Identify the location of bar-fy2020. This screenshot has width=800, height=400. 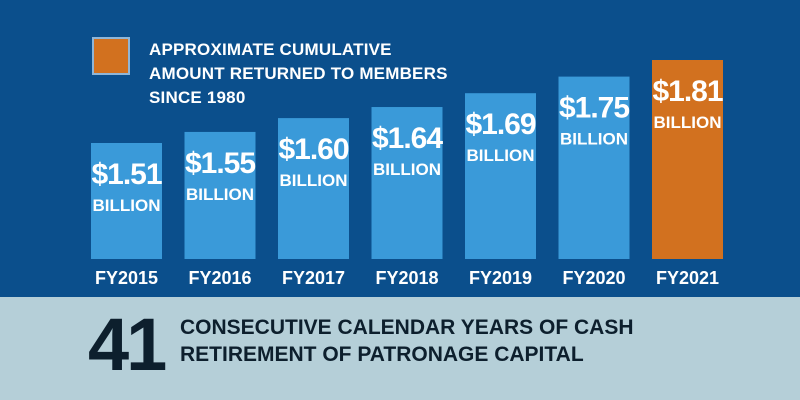
(594, 167).